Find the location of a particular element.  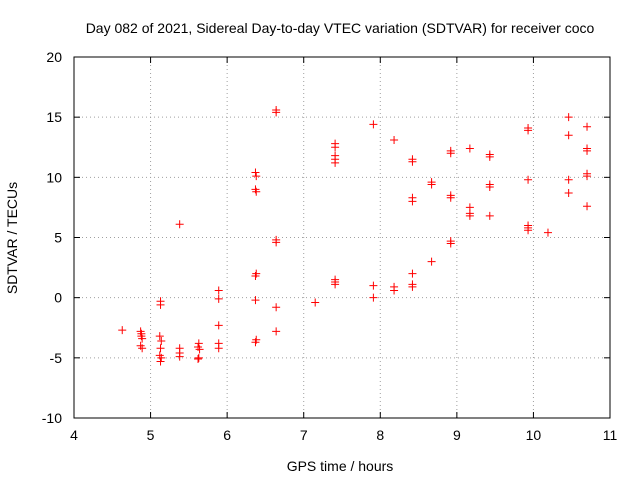

y-tick-label: 5 is located at coordinates (58, 238).